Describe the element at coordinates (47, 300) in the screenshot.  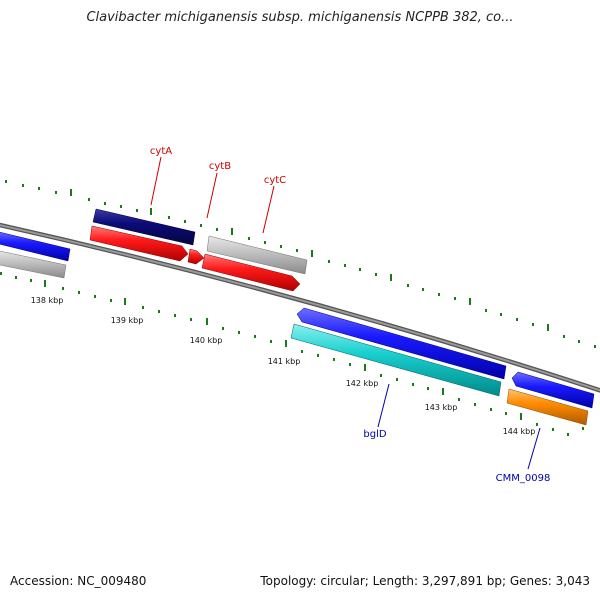
I see `scale-label: 138 kbp` at that location.